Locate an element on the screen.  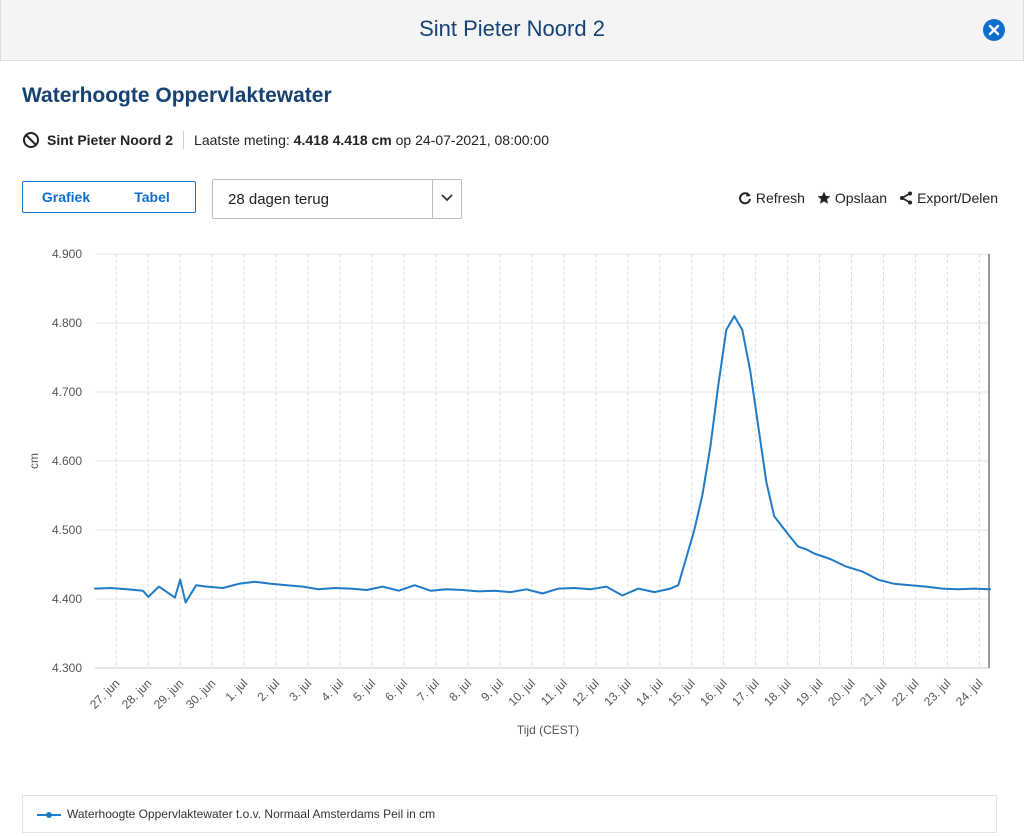
x-tick-label: 7. jul is located at coordinates (428, 690).